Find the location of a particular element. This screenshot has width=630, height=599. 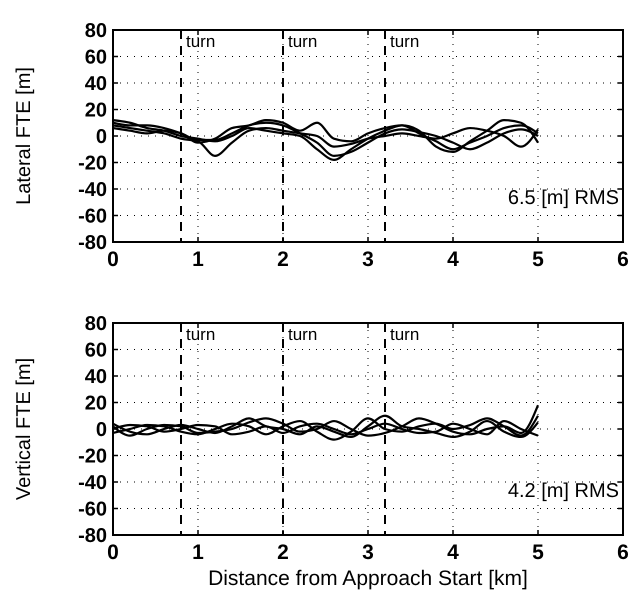

y-axis-title: Vertical FTE [m] is located at coordinates (24, 429).